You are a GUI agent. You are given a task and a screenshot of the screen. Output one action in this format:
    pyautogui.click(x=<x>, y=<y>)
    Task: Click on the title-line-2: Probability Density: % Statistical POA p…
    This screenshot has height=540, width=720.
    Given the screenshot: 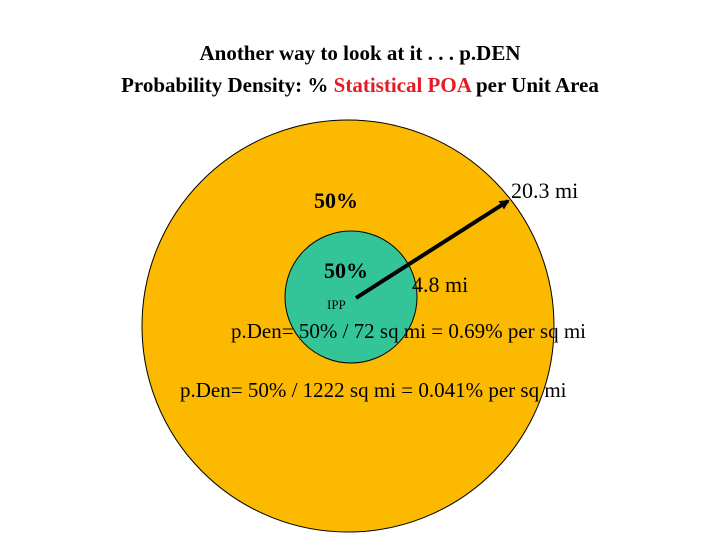 What is the action you would take?
    pyautogui.click(x=360, y=85)
    